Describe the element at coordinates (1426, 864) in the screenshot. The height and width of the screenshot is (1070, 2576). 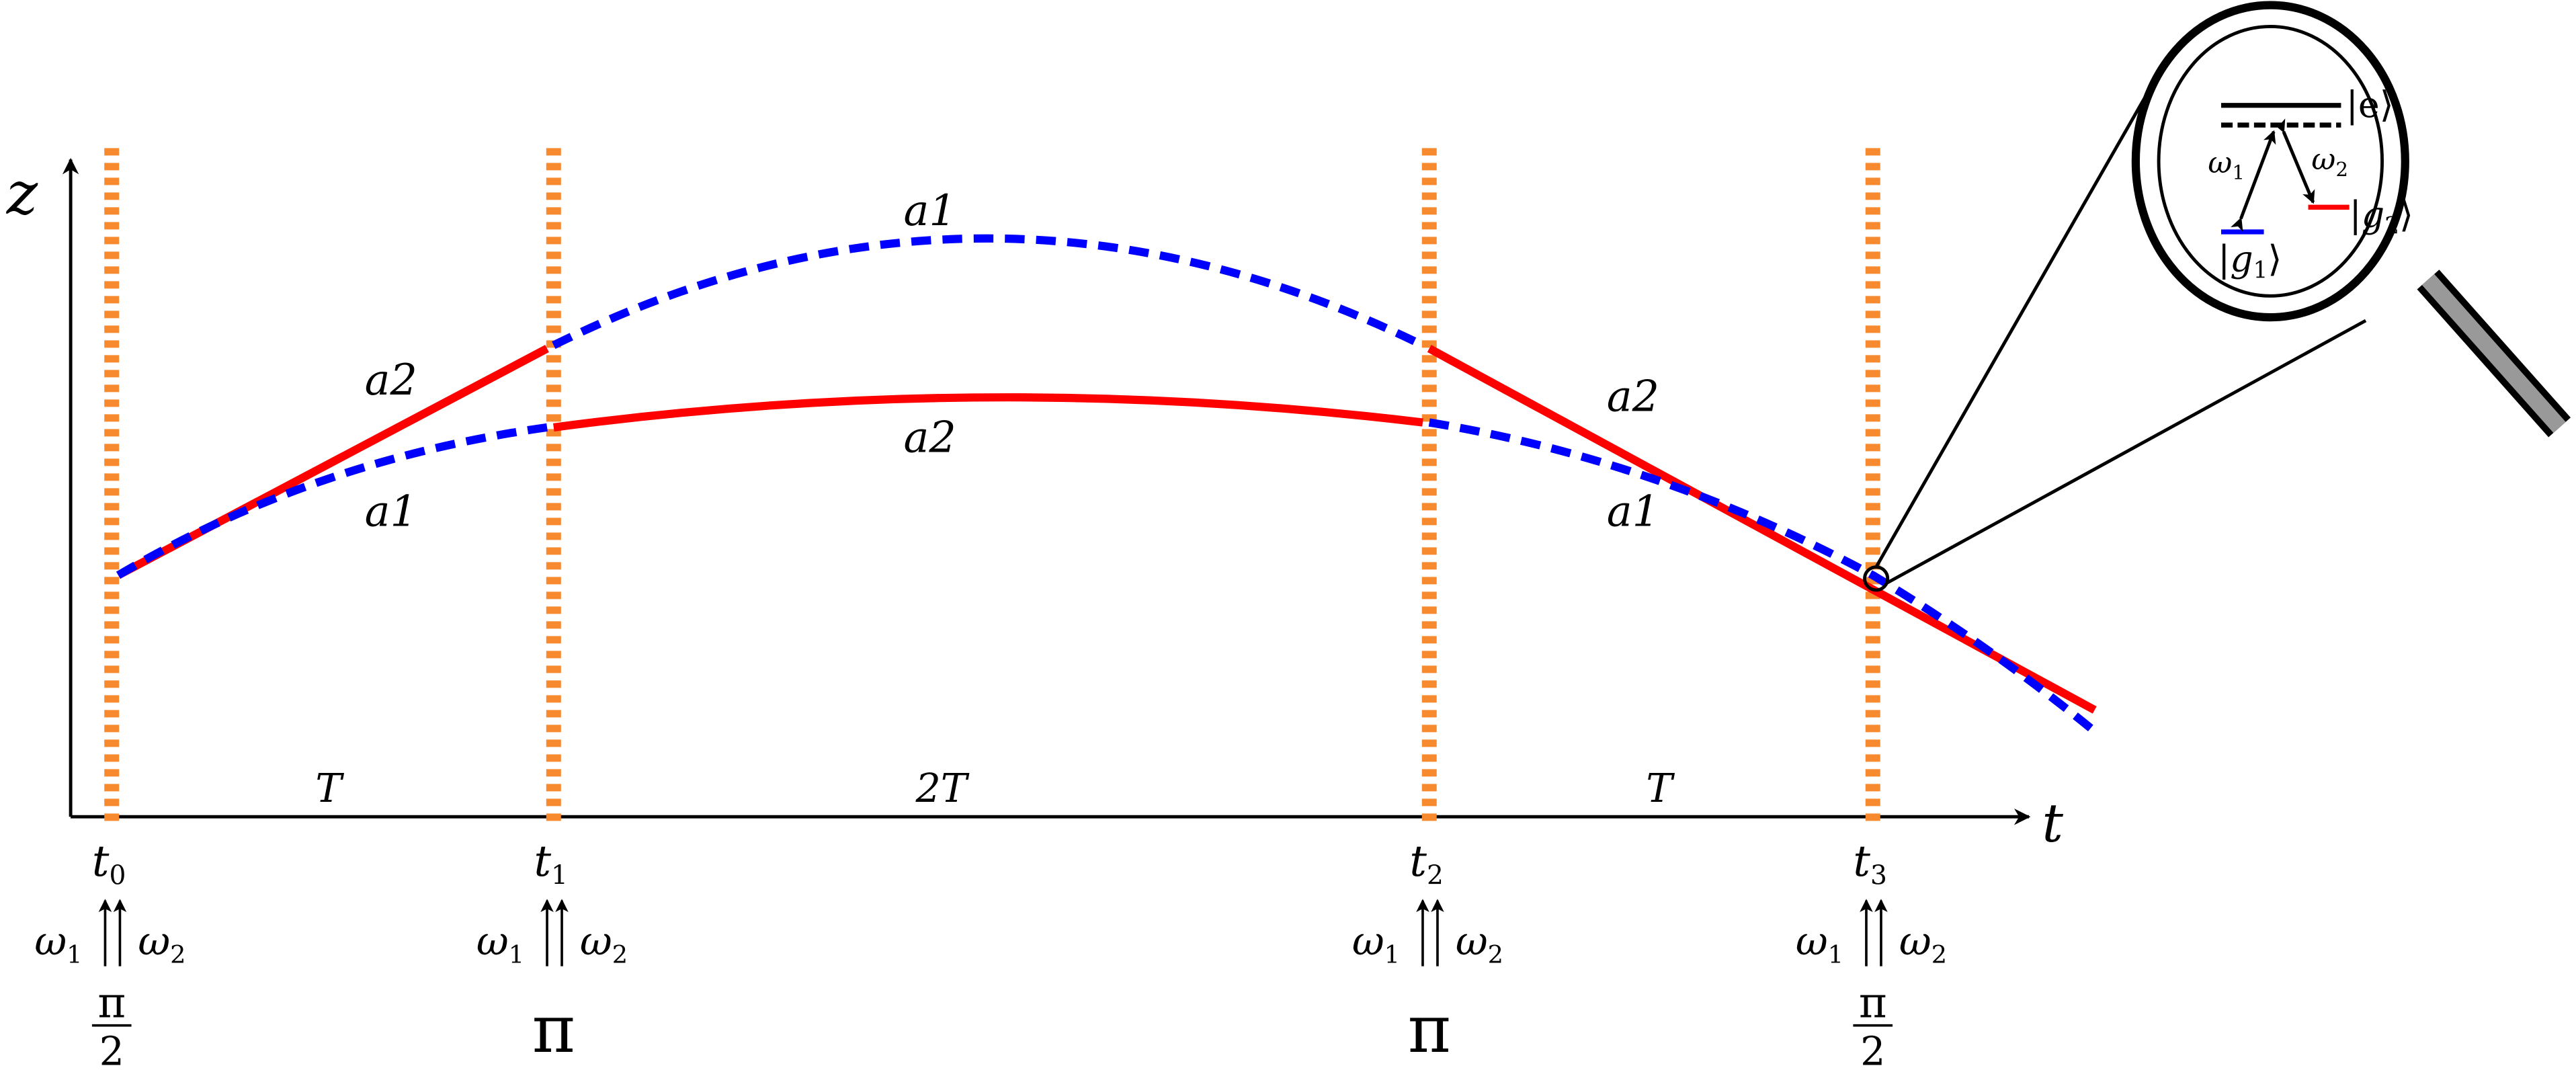
I see `pulse-time-label: t2` at that location.